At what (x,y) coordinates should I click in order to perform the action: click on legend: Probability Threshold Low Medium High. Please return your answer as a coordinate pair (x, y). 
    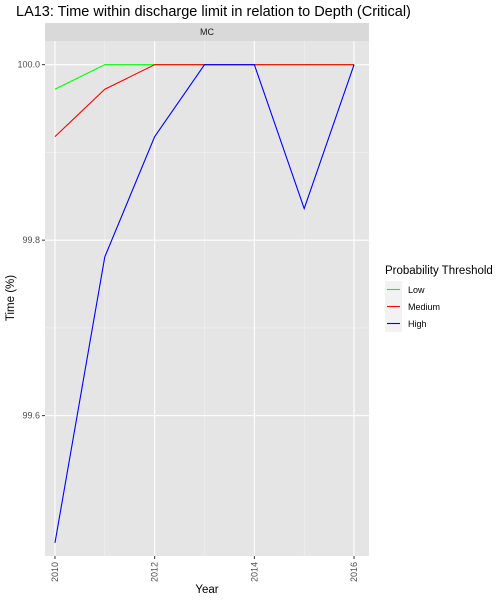
    Looking at the image, I should click on (439, 298).